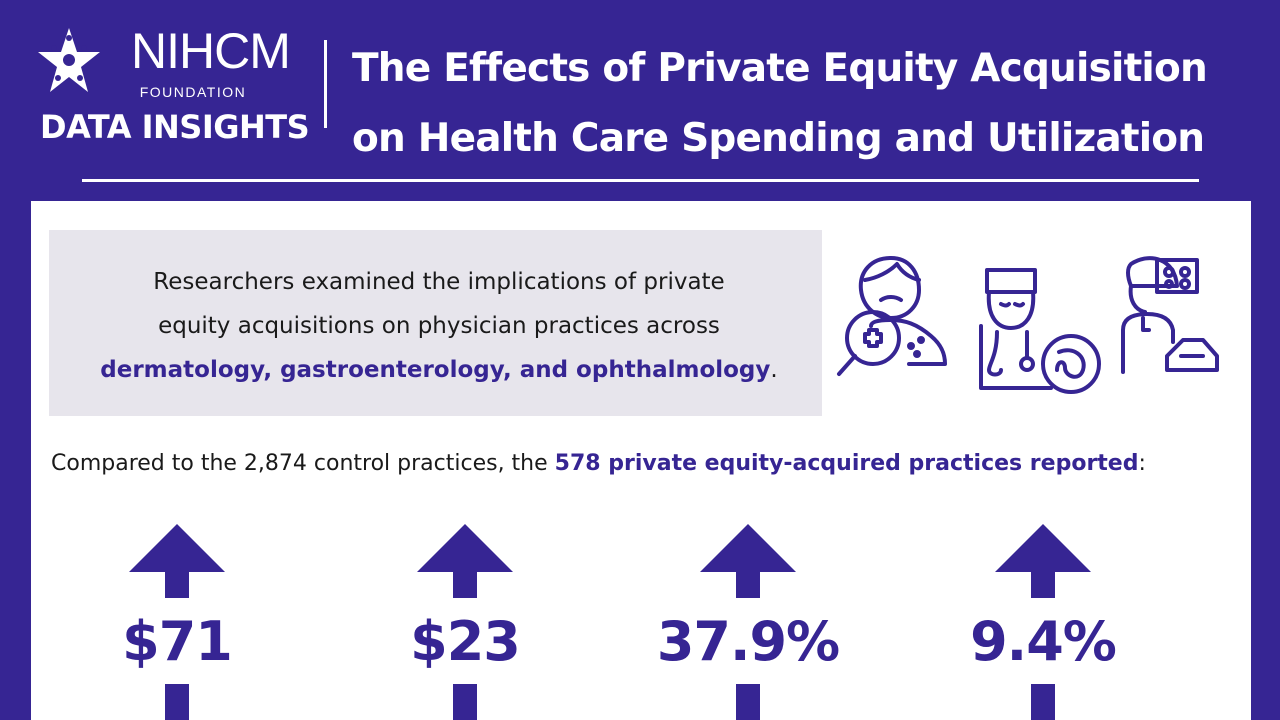 The height and width of the screenshot is (720, 1280). Describe the element at coordinates (177, 641) in the screenshot. I see `stat-value: $71` at that location.